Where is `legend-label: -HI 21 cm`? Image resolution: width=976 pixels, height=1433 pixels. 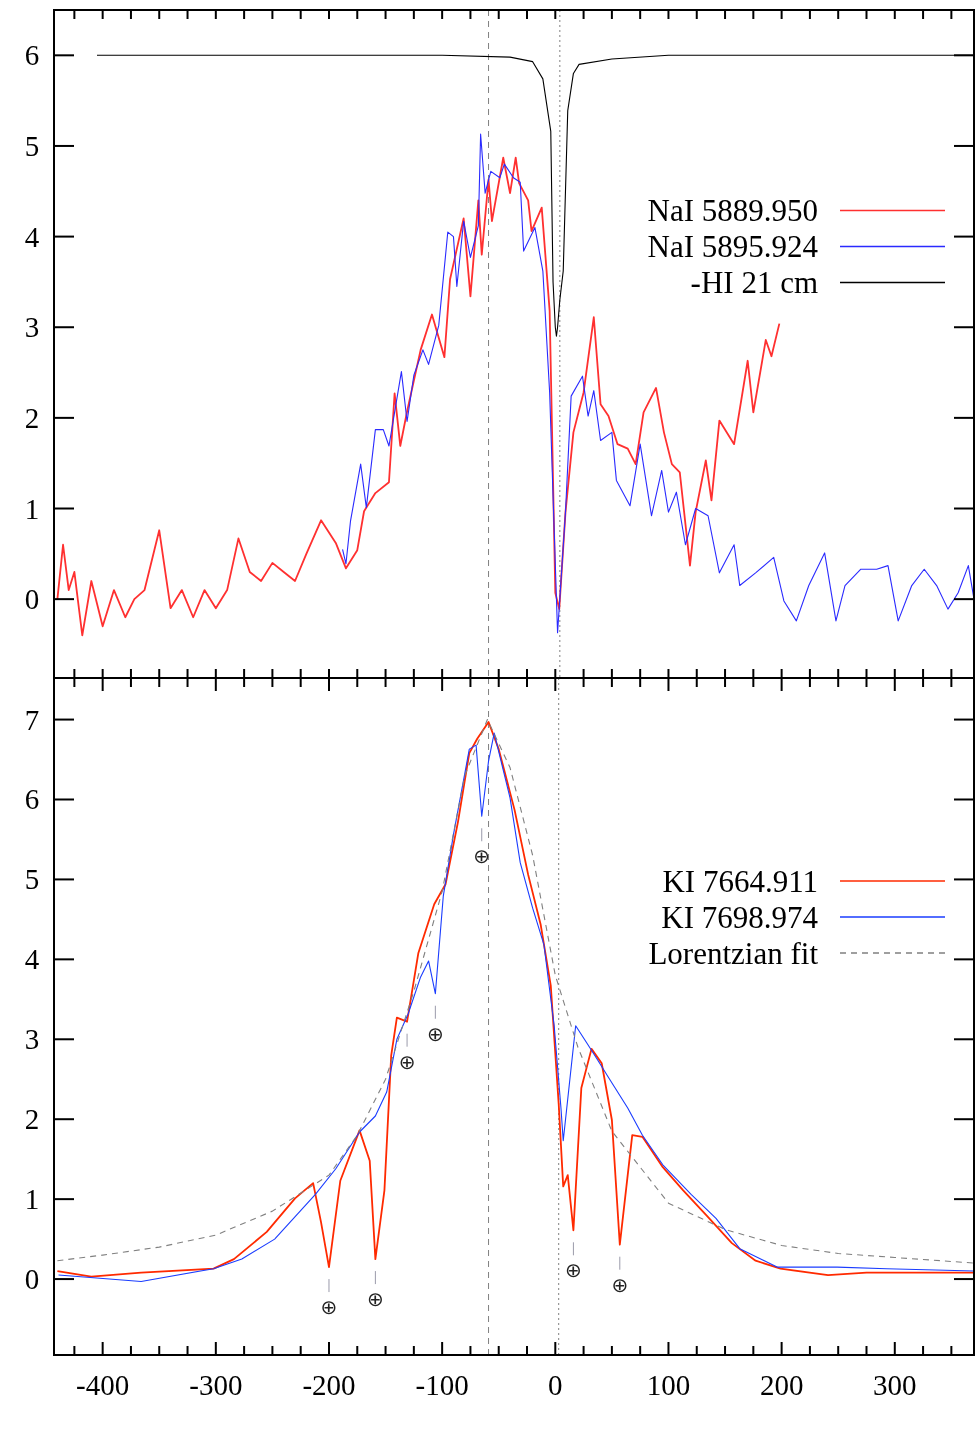
legend-label: -HI 21 cm is located at coordinates (754, 282).